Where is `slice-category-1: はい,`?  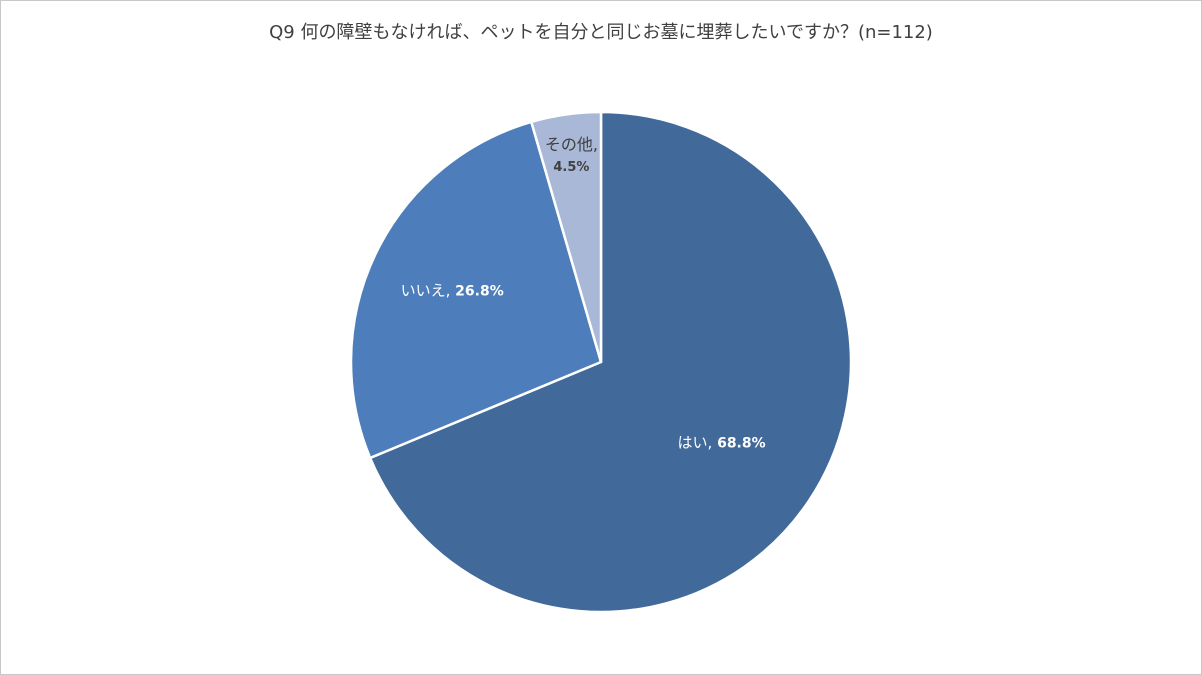
slice-category-1: はい, is located at coordinates (698, 443).